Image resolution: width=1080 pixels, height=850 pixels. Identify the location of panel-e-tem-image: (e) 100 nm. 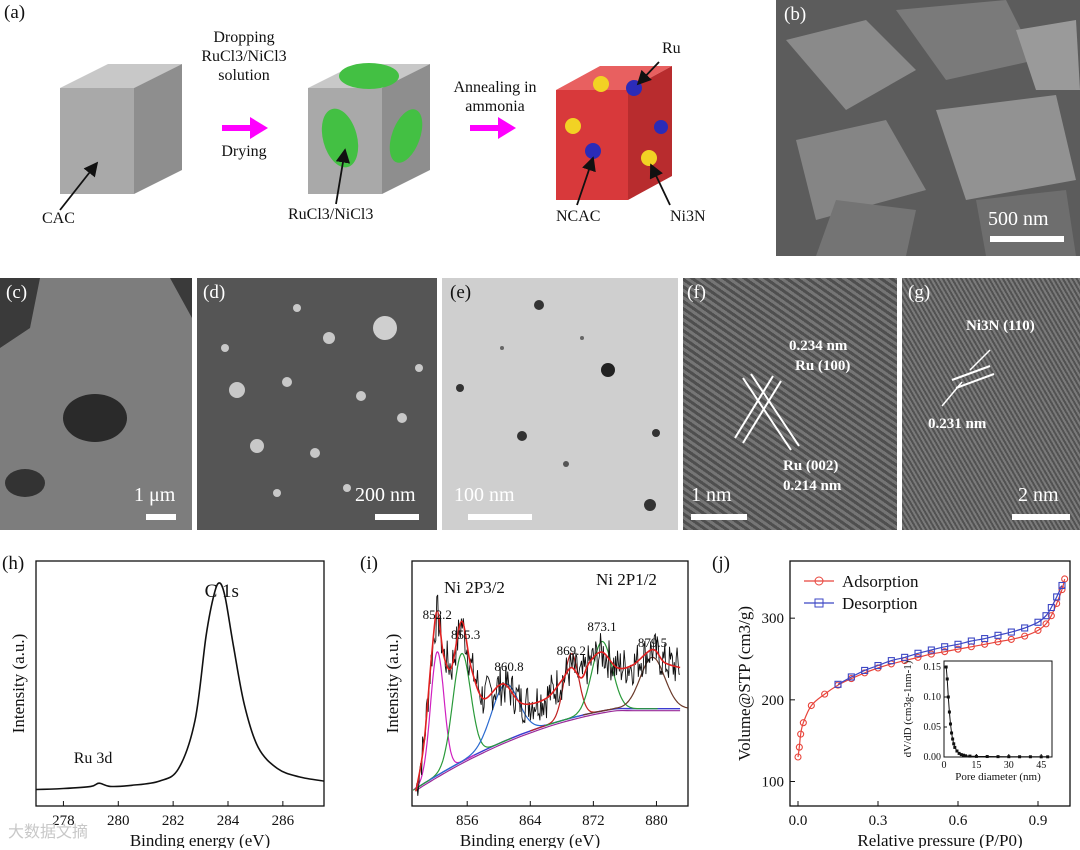
(560, 404).